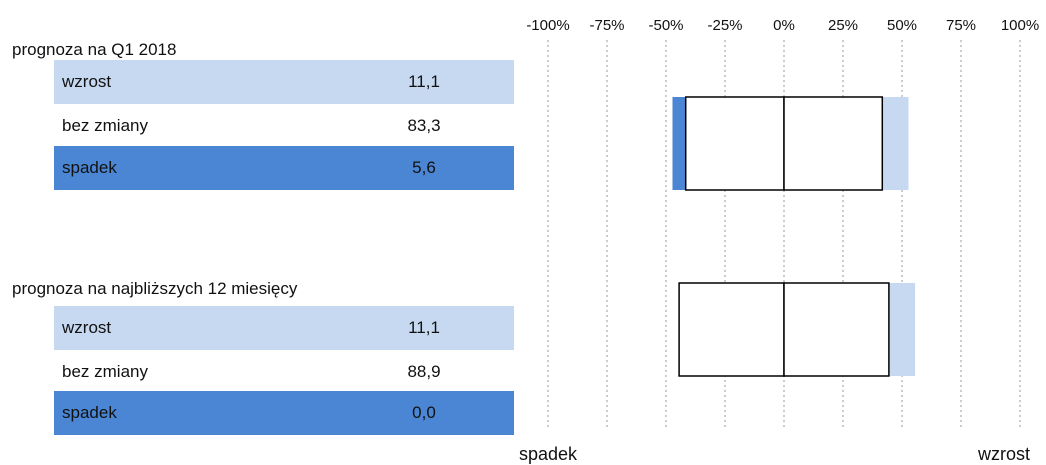  What do you see at coordinates (155, 288) in the screenshot?
I see `group-title-12m: prognoza na najbliższych 12 miesięcy` at bounding box center [155, 288].